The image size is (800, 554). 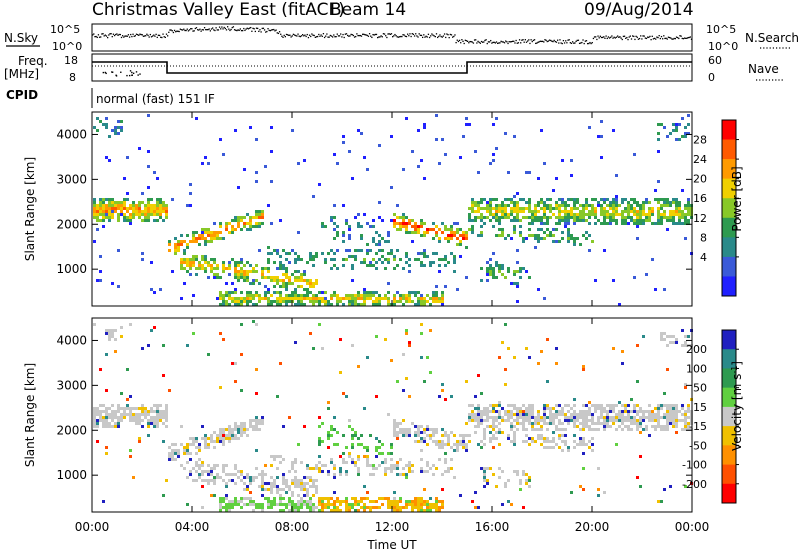 I want to click on power-colorbar-swatch, so click(x=729, y=266).